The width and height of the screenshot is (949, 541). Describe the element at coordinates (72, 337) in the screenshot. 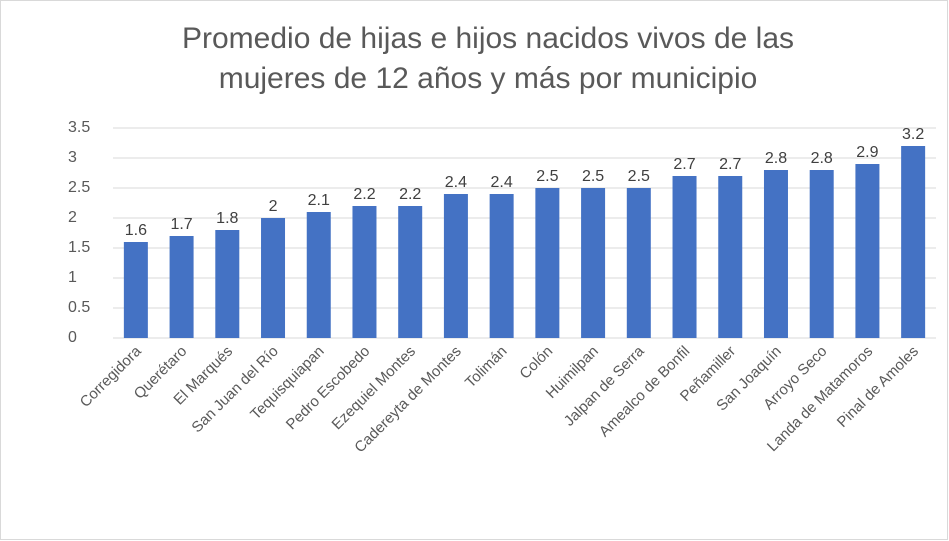

I see `y-tick-label: 0` at that location.